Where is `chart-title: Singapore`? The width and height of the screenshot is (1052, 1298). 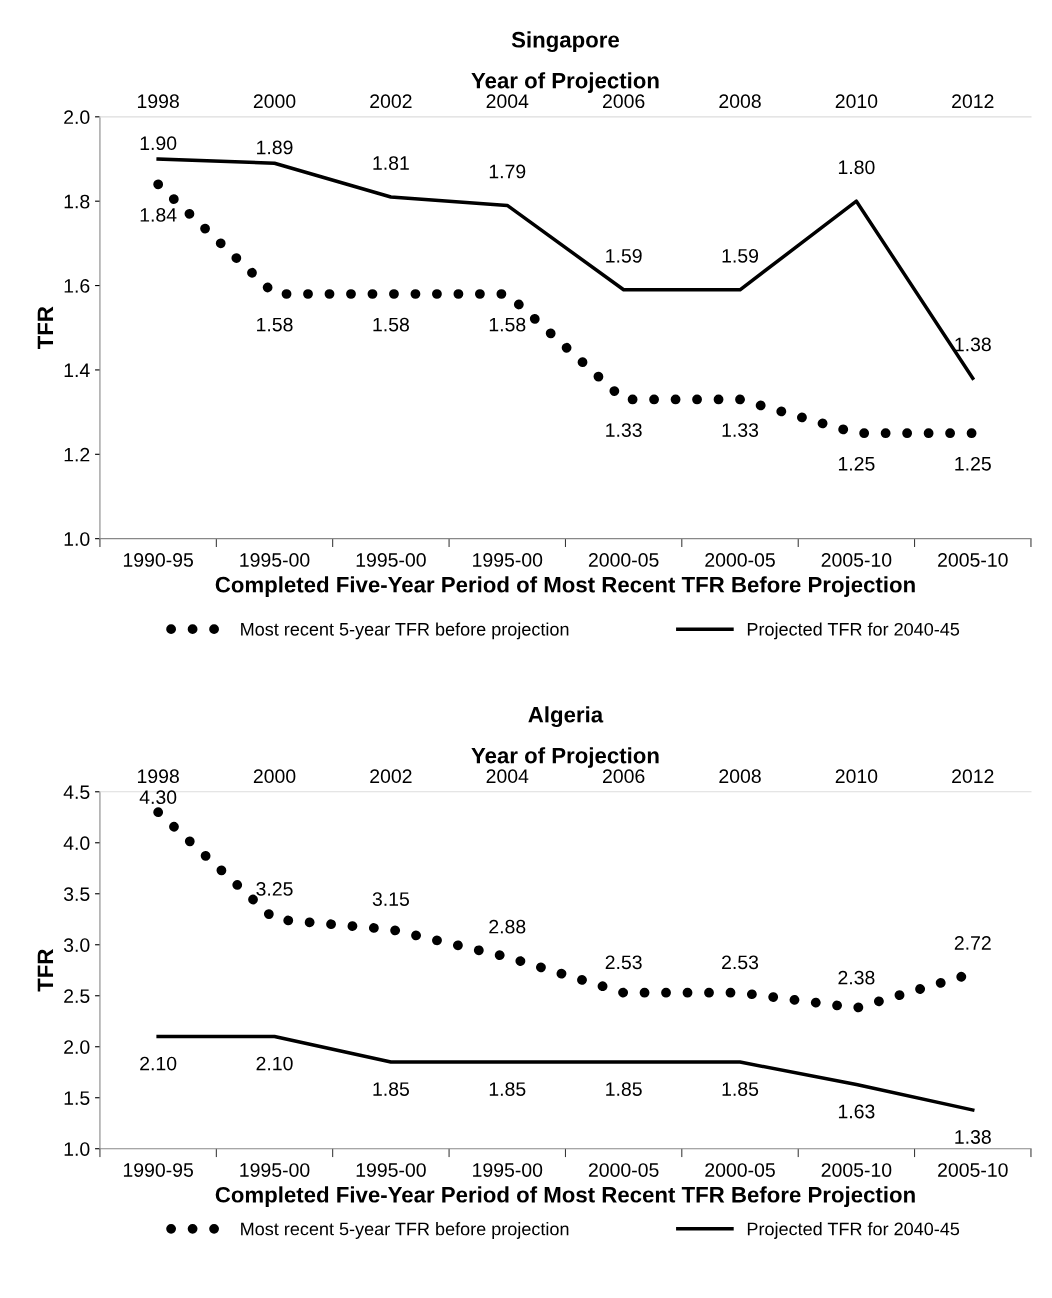
chart-title: Singapore is located at coordinates (565, 42).